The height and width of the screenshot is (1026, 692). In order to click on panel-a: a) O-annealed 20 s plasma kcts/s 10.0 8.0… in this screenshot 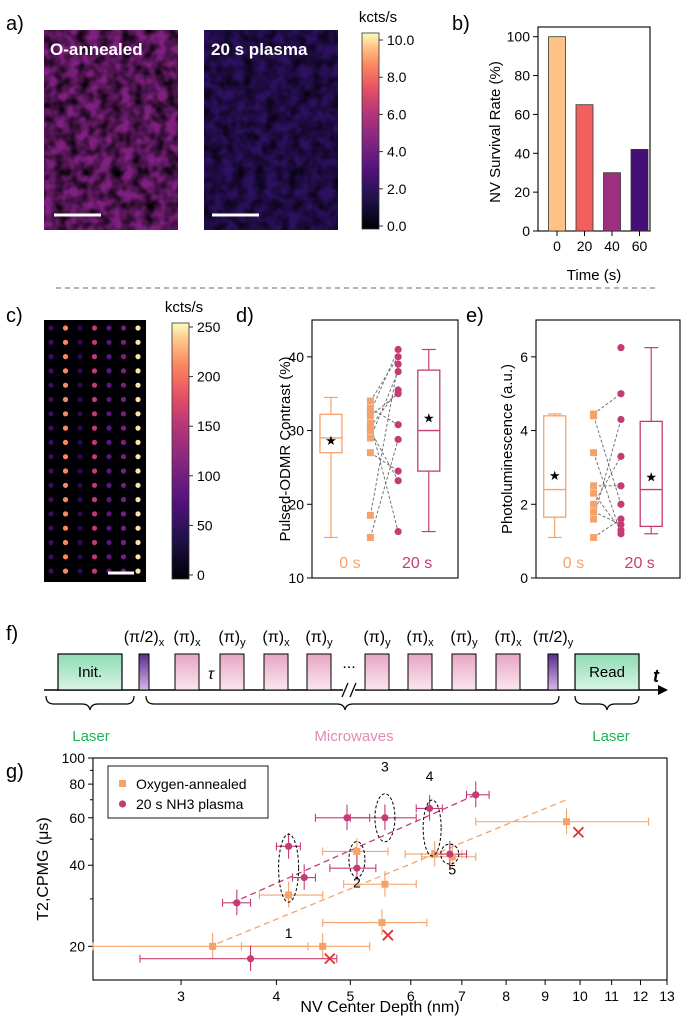, I will do `click(210, 121)`.